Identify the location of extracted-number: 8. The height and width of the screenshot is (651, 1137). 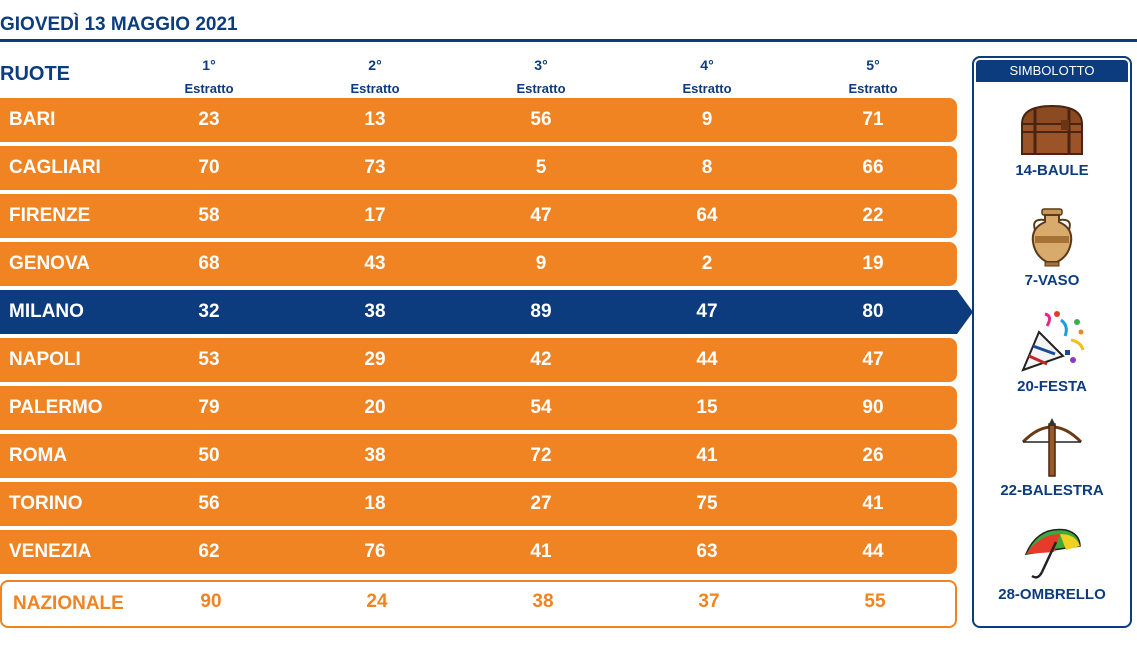
(707, 167).